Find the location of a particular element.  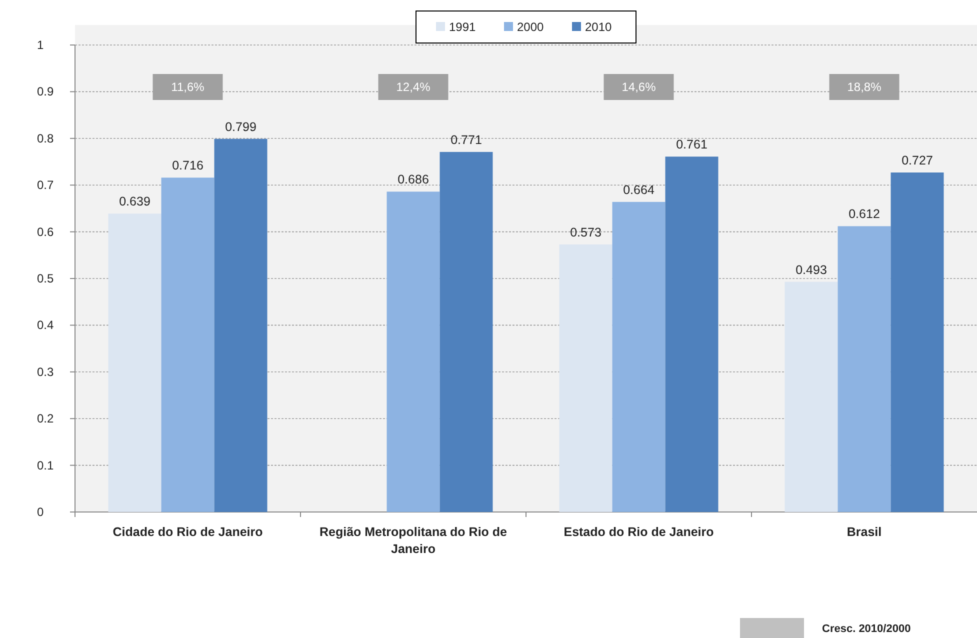

x-tick-label: Brasil is located at coordinates (864, 532).